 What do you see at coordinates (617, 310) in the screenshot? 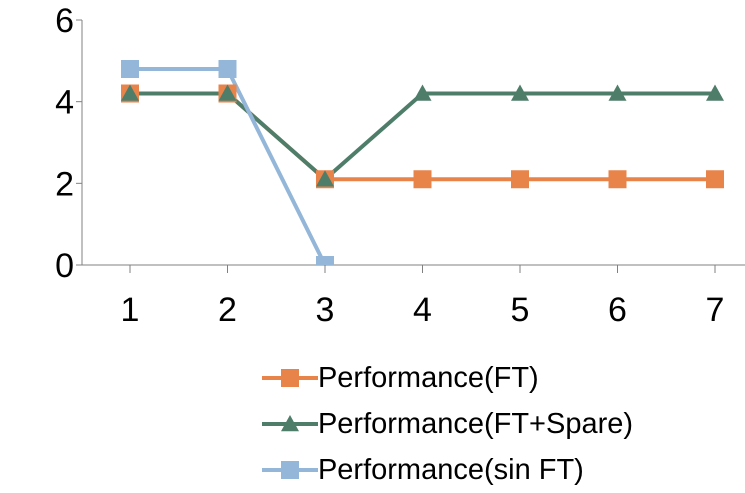
I see `x-tick-label: 6` at bounding box center [617, 310].